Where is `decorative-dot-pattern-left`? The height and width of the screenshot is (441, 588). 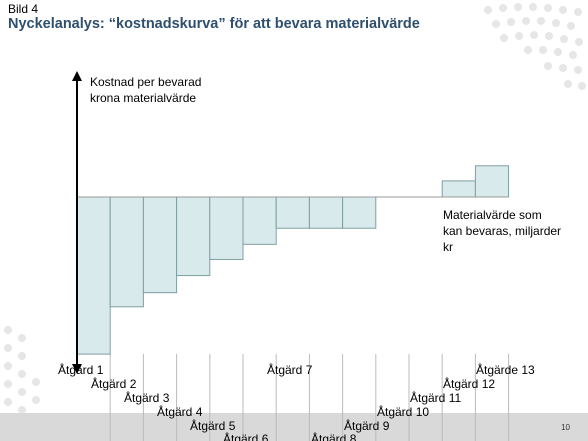 decorative-dot-pattern-left is located at coordinates (22, 370).